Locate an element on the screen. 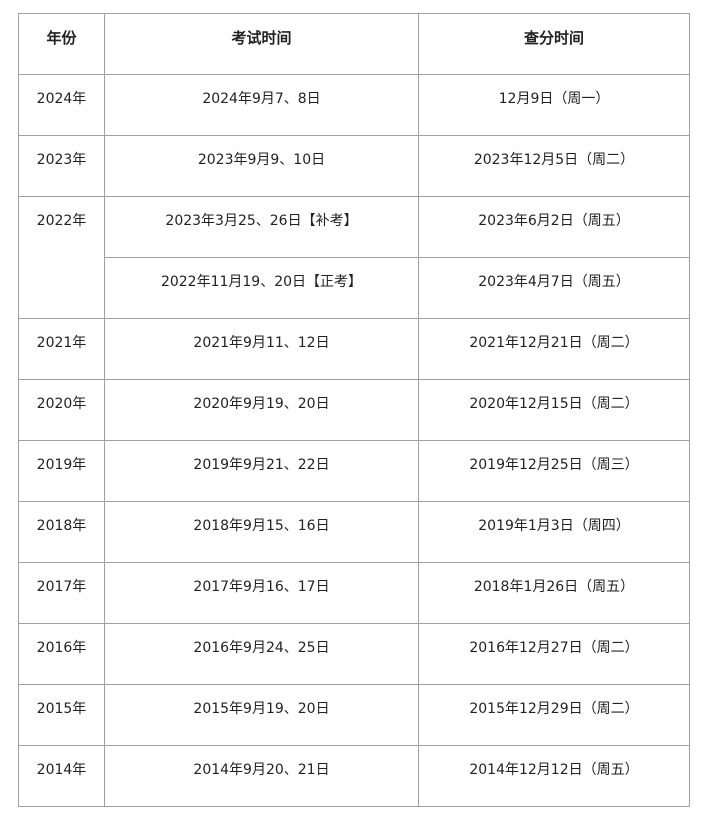 The width and height of the screenshot is (705, 823). score-time-cell: 2014年12月12日（周五） is located at coordinates (554, 776).